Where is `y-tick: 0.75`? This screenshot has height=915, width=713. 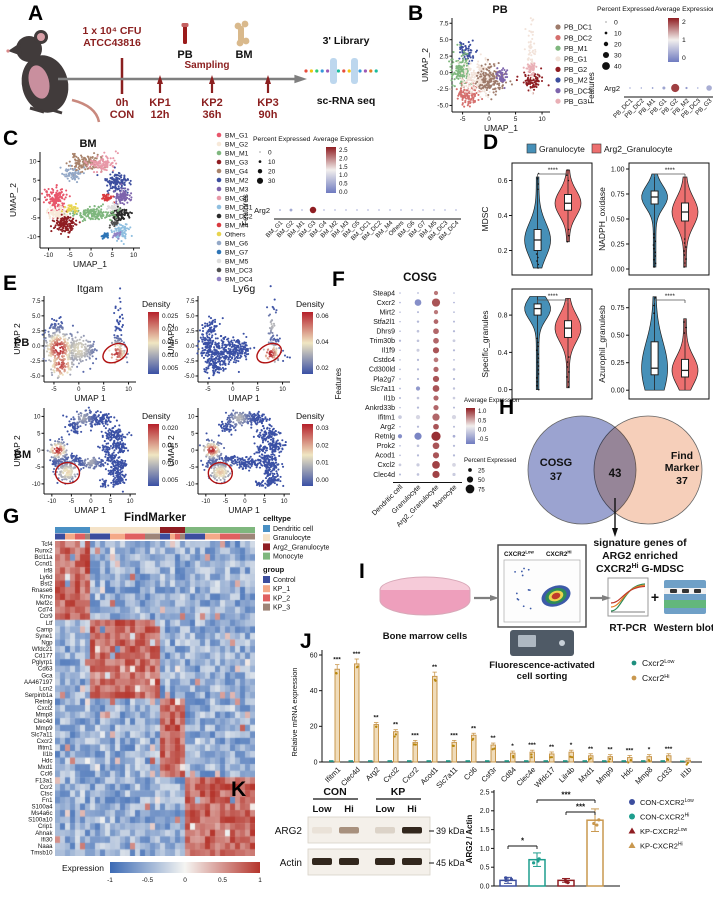
y-tick: 0.75 is located at coordinates (618, 194).